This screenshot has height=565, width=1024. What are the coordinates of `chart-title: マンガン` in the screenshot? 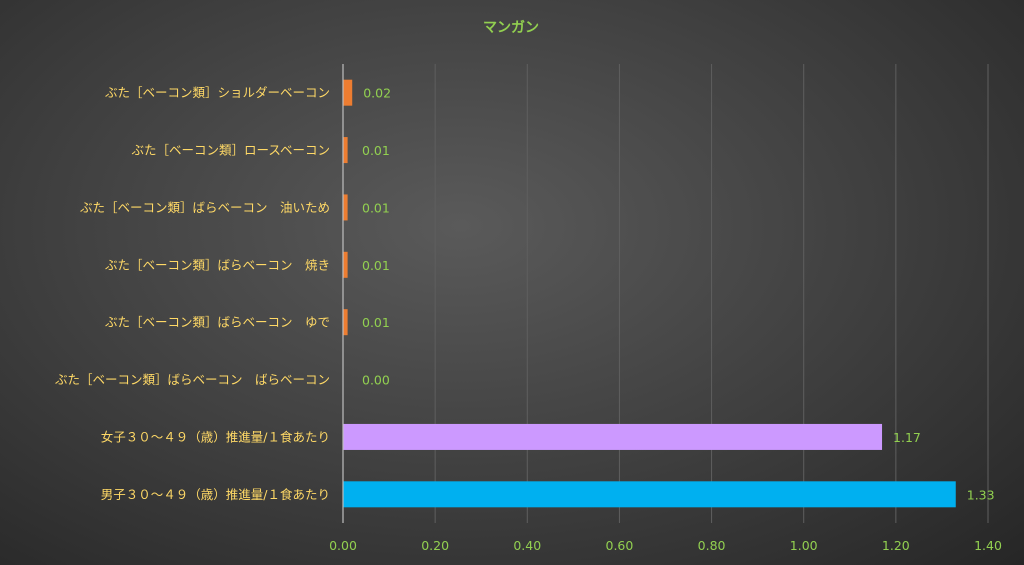 It's located at (511, 28).